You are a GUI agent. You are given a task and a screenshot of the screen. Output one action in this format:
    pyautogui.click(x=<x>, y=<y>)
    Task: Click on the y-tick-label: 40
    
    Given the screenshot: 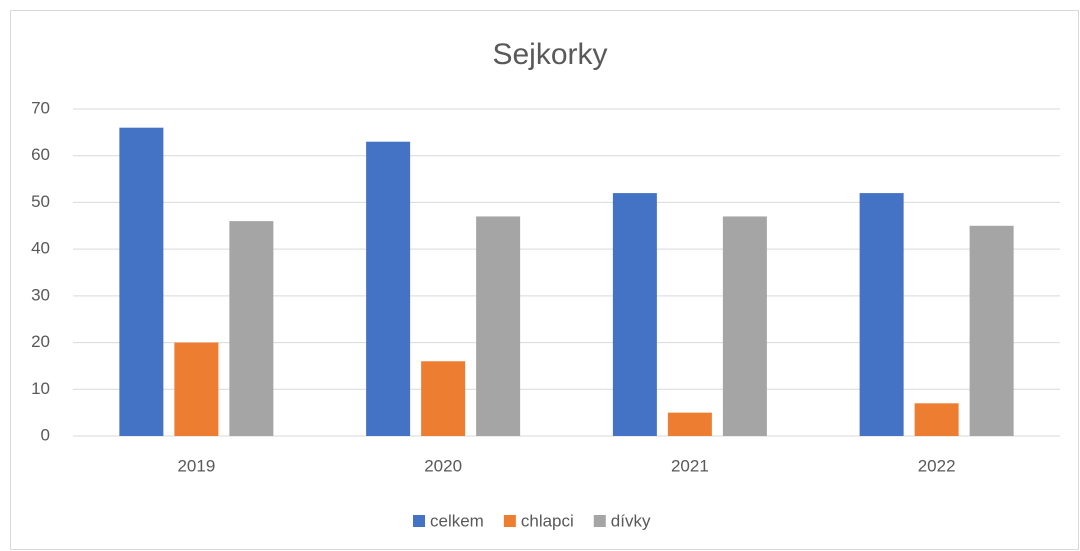 What is the action you would take?
    pyautogui.click(x=40, y=248)
    